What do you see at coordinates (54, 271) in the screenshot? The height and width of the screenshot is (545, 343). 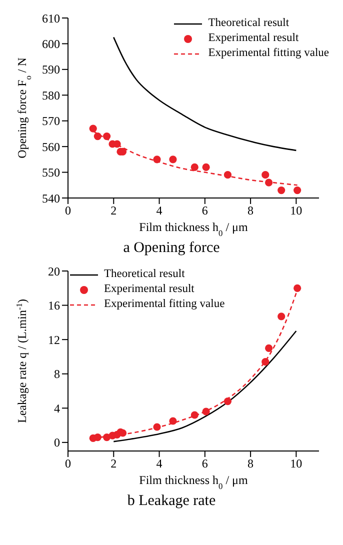 I see `y-tick-label: 20` at bounding box center [54, 271].